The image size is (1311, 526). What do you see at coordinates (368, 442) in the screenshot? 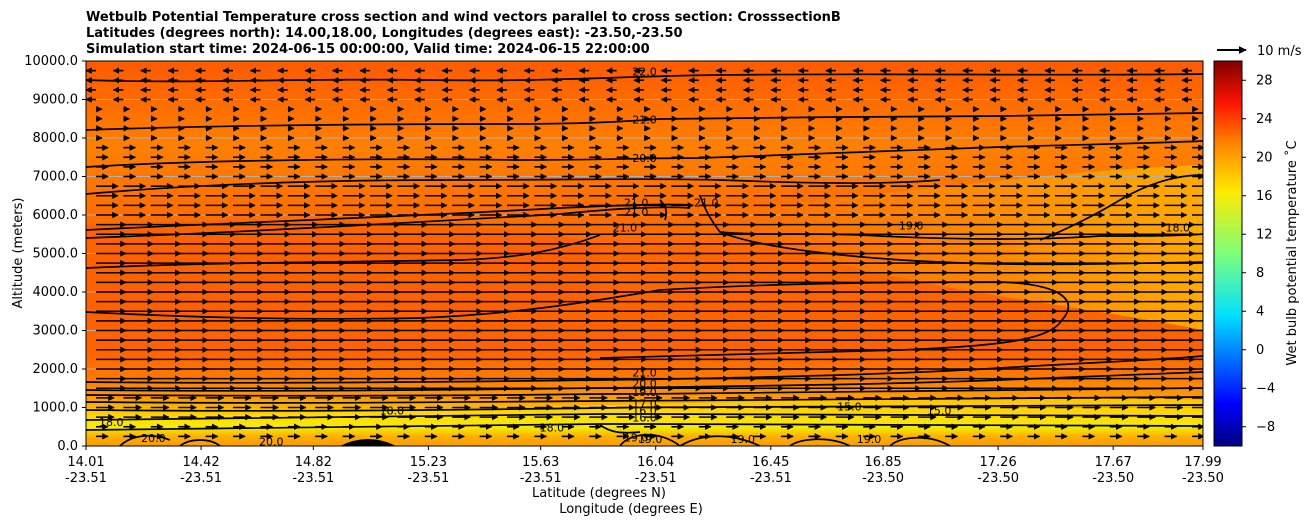
I see `terrain-bump` at bounding box center [368, 442].